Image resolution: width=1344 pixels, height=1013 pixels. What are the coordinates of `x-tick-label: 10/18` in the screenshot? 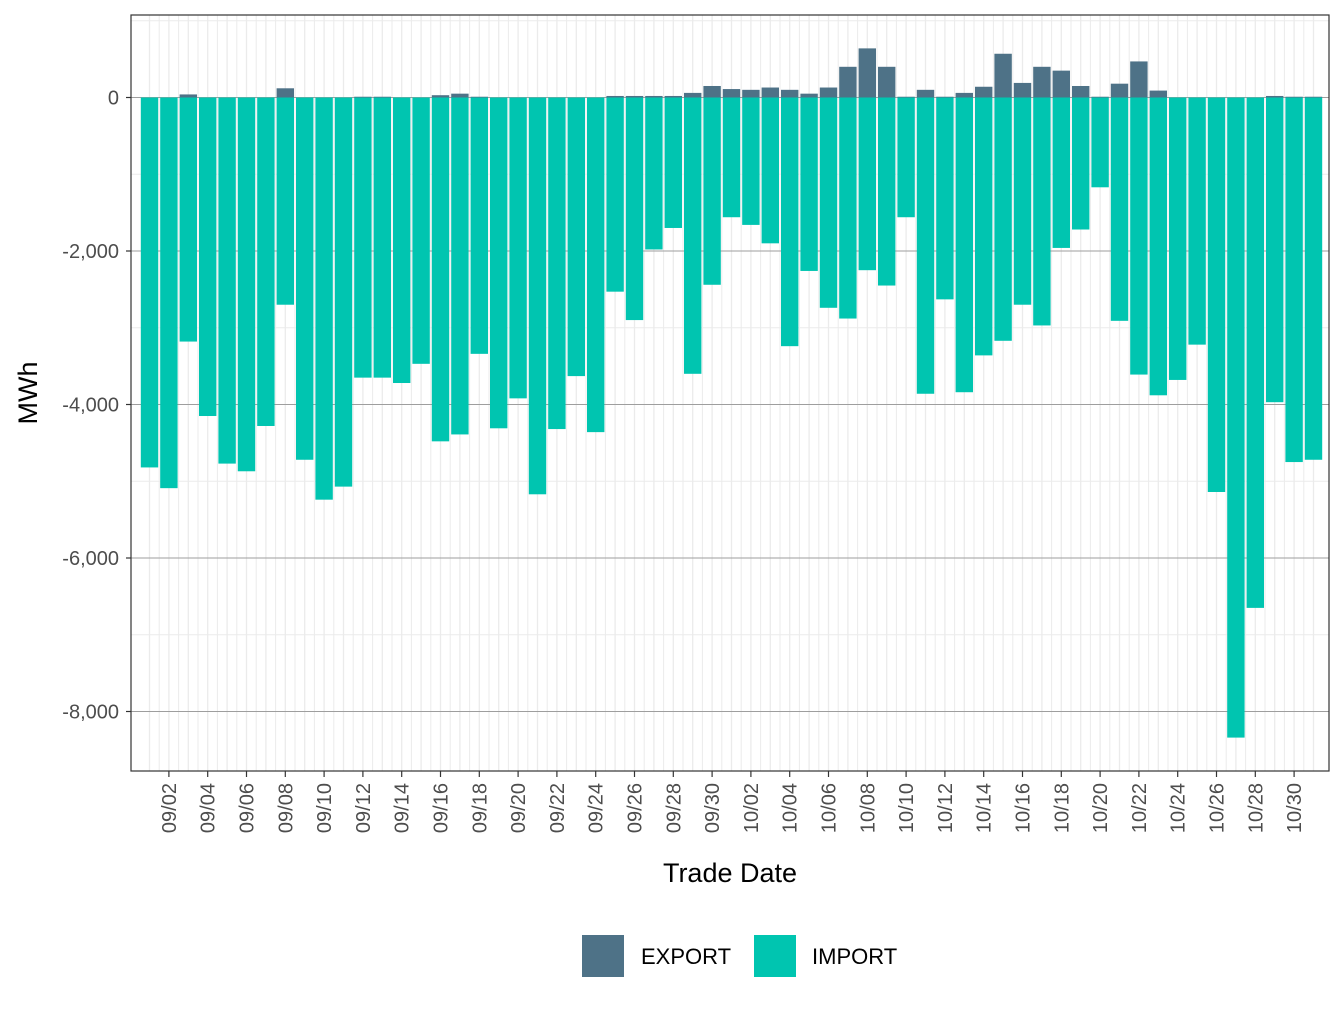 It's located at (1062, 808).